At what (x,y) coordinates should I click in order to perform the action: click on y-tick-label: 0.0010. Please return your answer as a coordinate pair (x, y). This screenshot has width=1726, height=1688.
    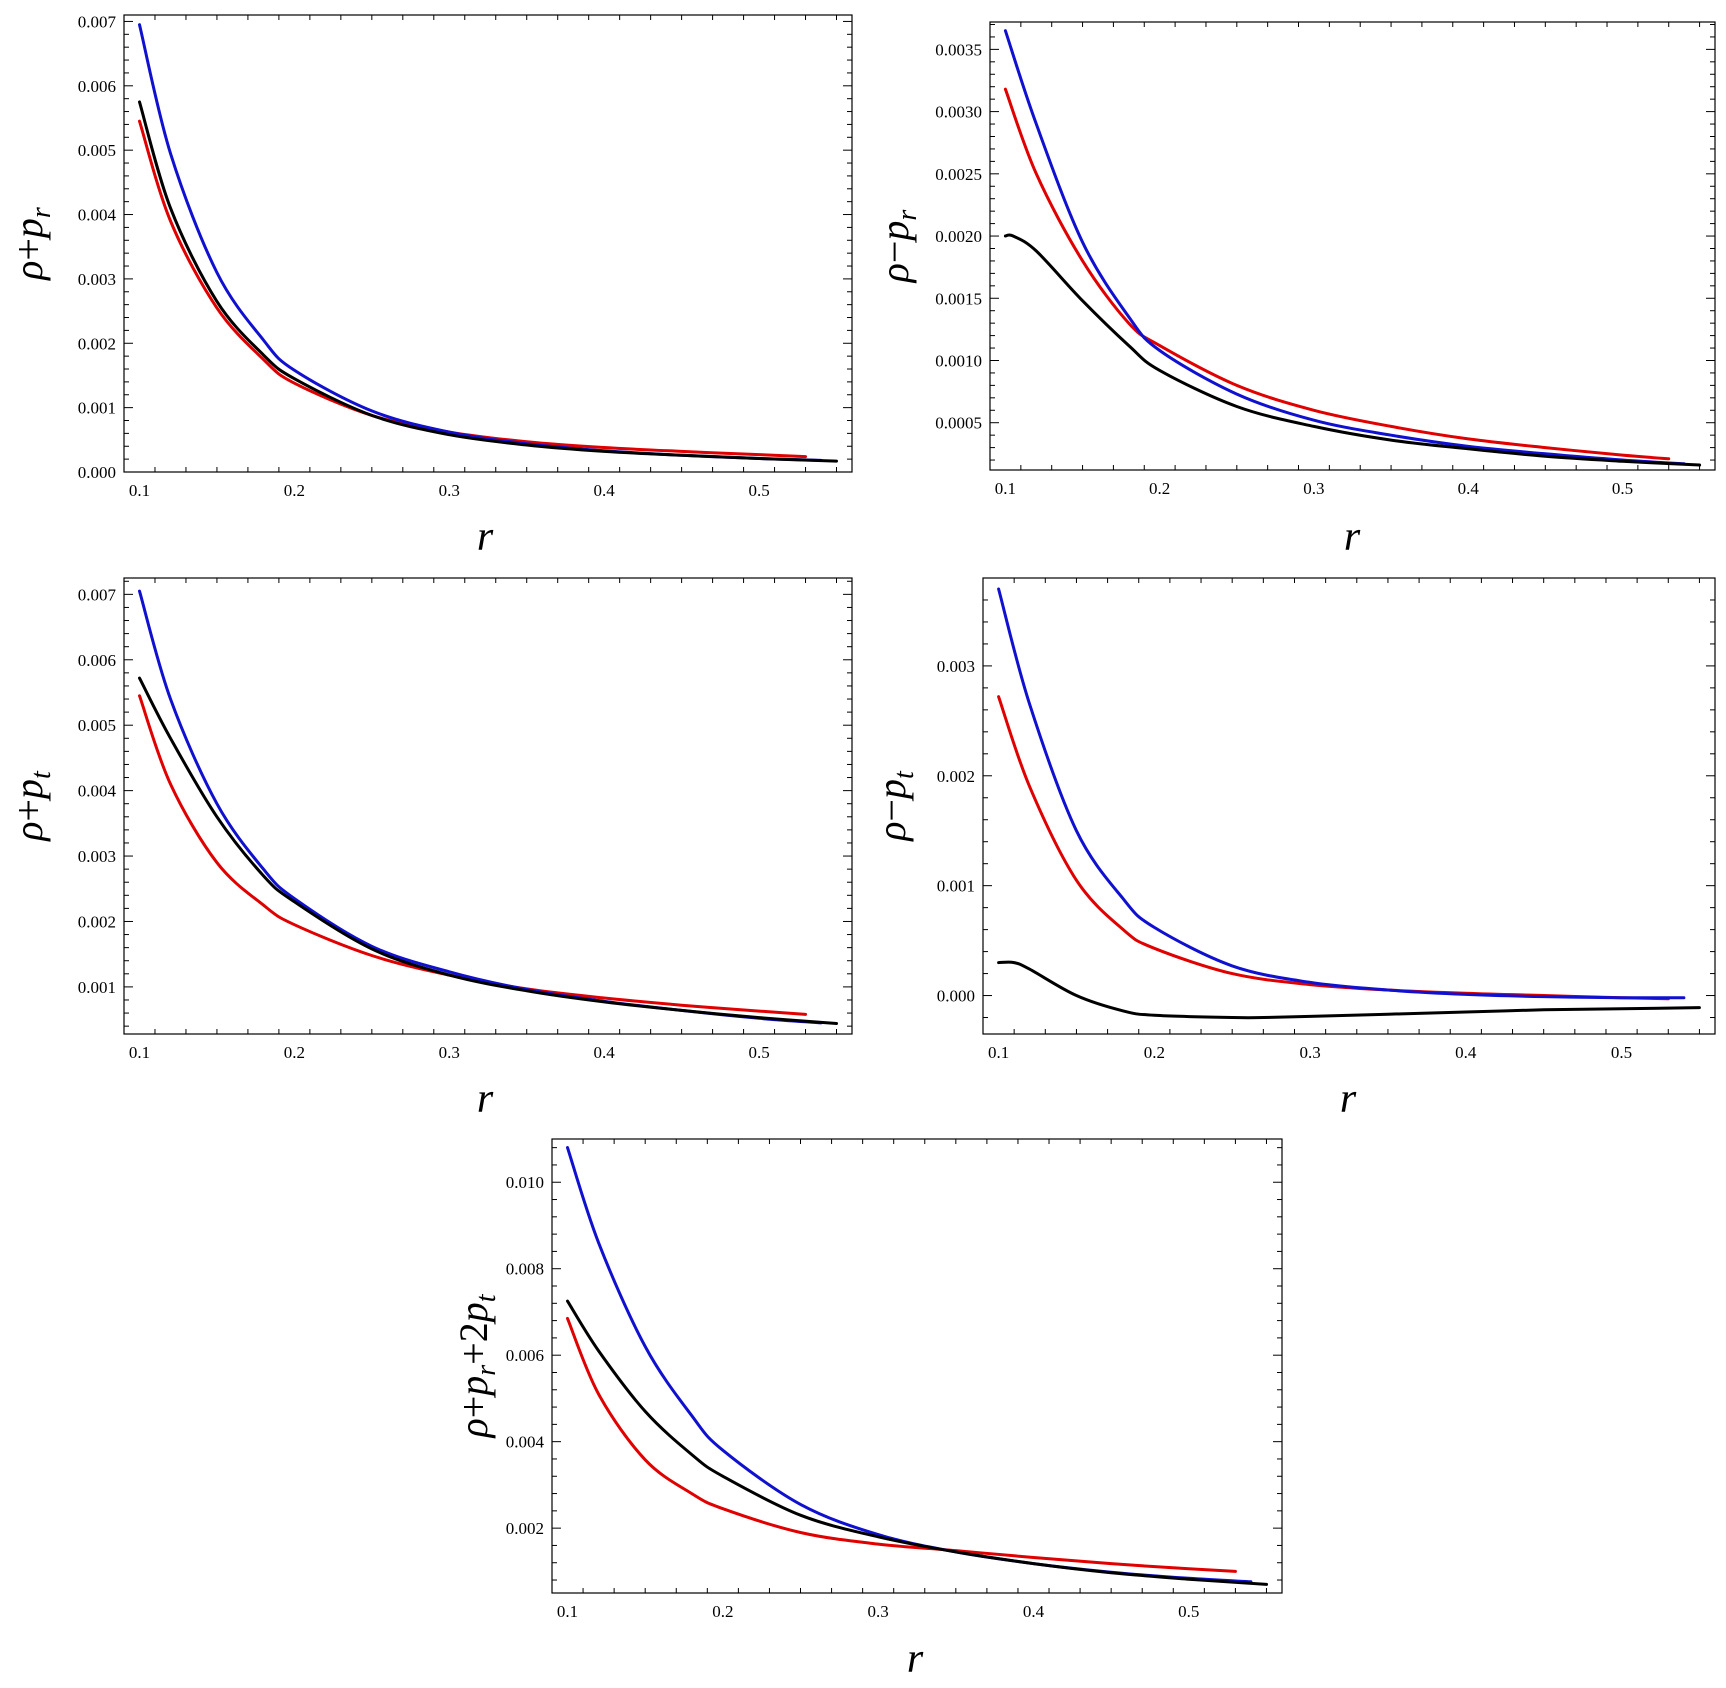
    Looking at the image, I should click on (958, 360).